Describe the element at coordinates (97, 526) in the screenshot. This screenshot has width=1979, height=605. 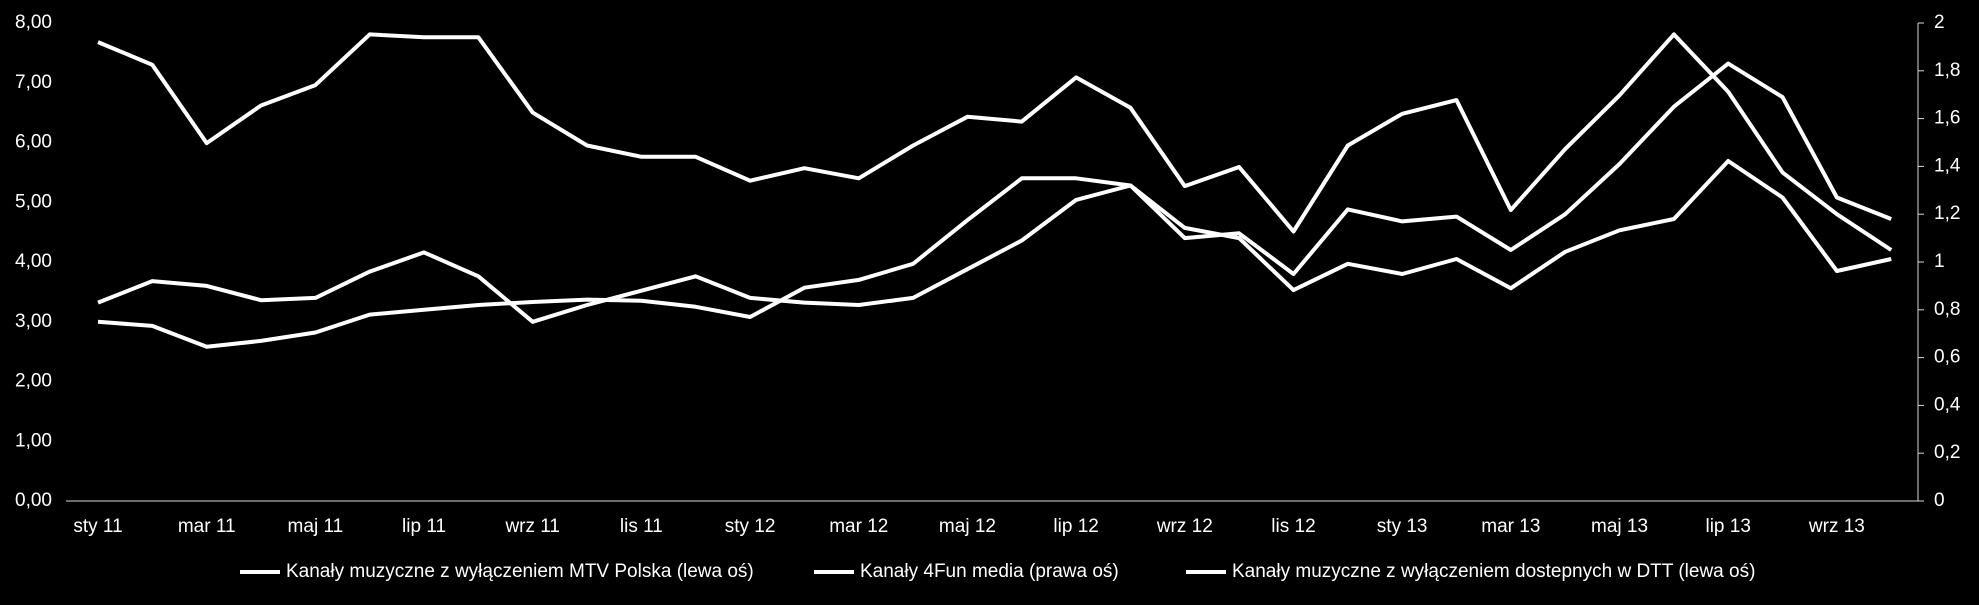
I see `x-tick-label: sty 11` at that location.